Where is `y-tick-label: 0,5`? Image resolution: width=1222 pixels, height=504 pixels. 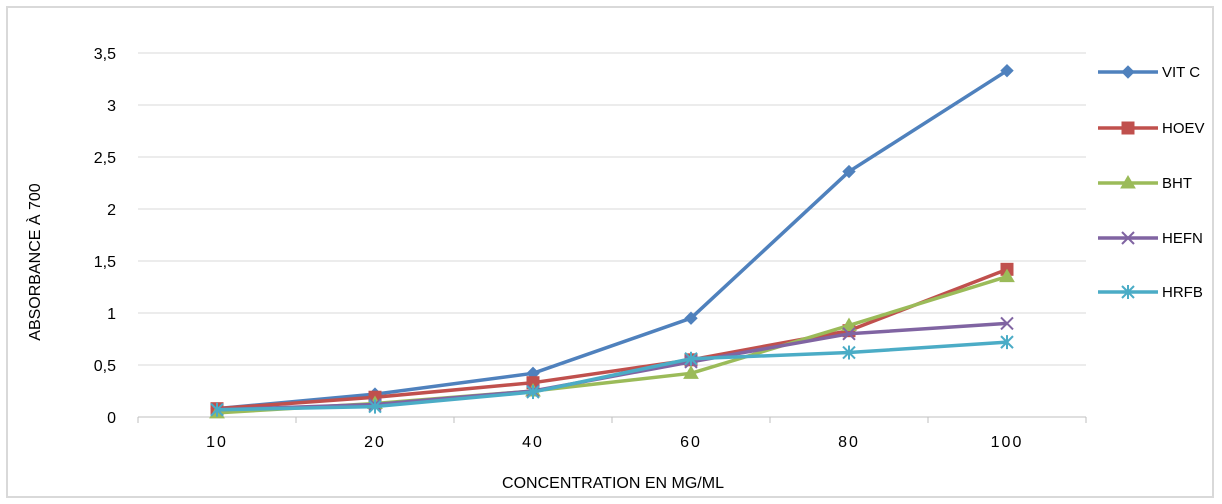 y-tick-label: 0,5 is located at coordinates (105, 366).